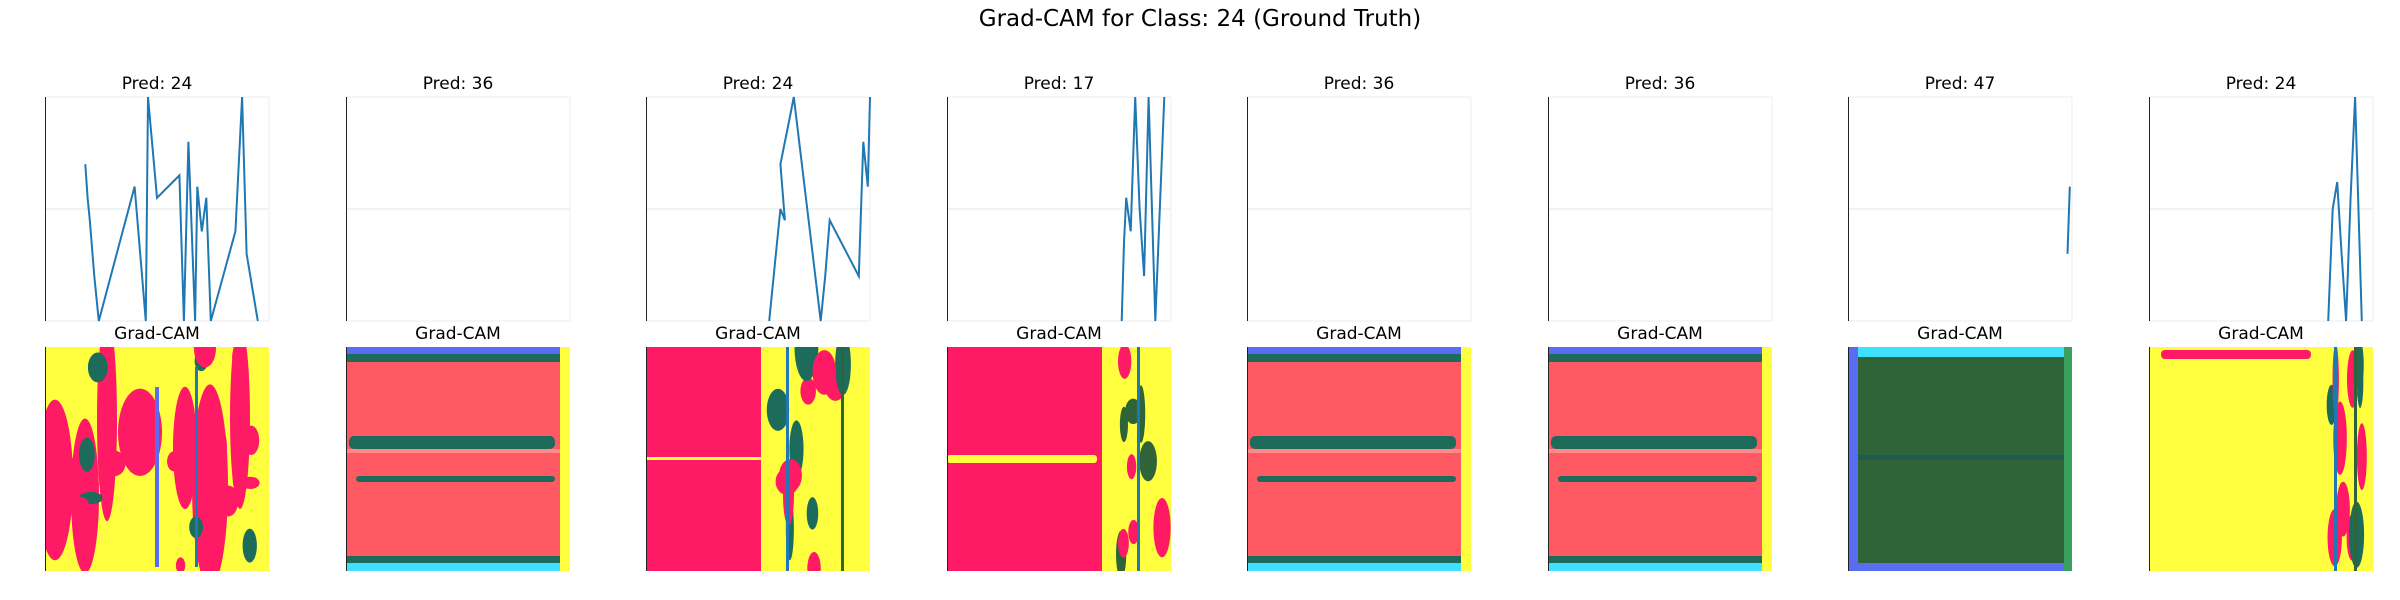 This screenshot has height=600, width=2400. Describe the element at coordinates (2236, 354) in the screenshot. I see `heatmap-top-hotspot` at that location.